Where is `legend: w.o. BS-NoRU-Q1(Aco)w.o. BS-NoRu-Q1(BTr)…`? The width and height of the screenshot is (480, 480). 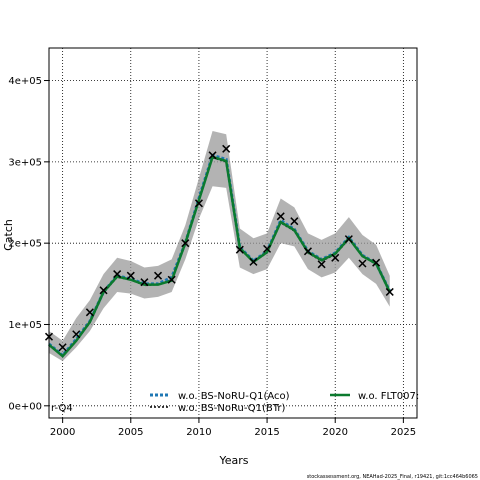 legend: w.o. BS-NoRU-Q1(Aco)w.o. BS-NoRu-Q1(BTr)… is located at coordinates (235, 402).